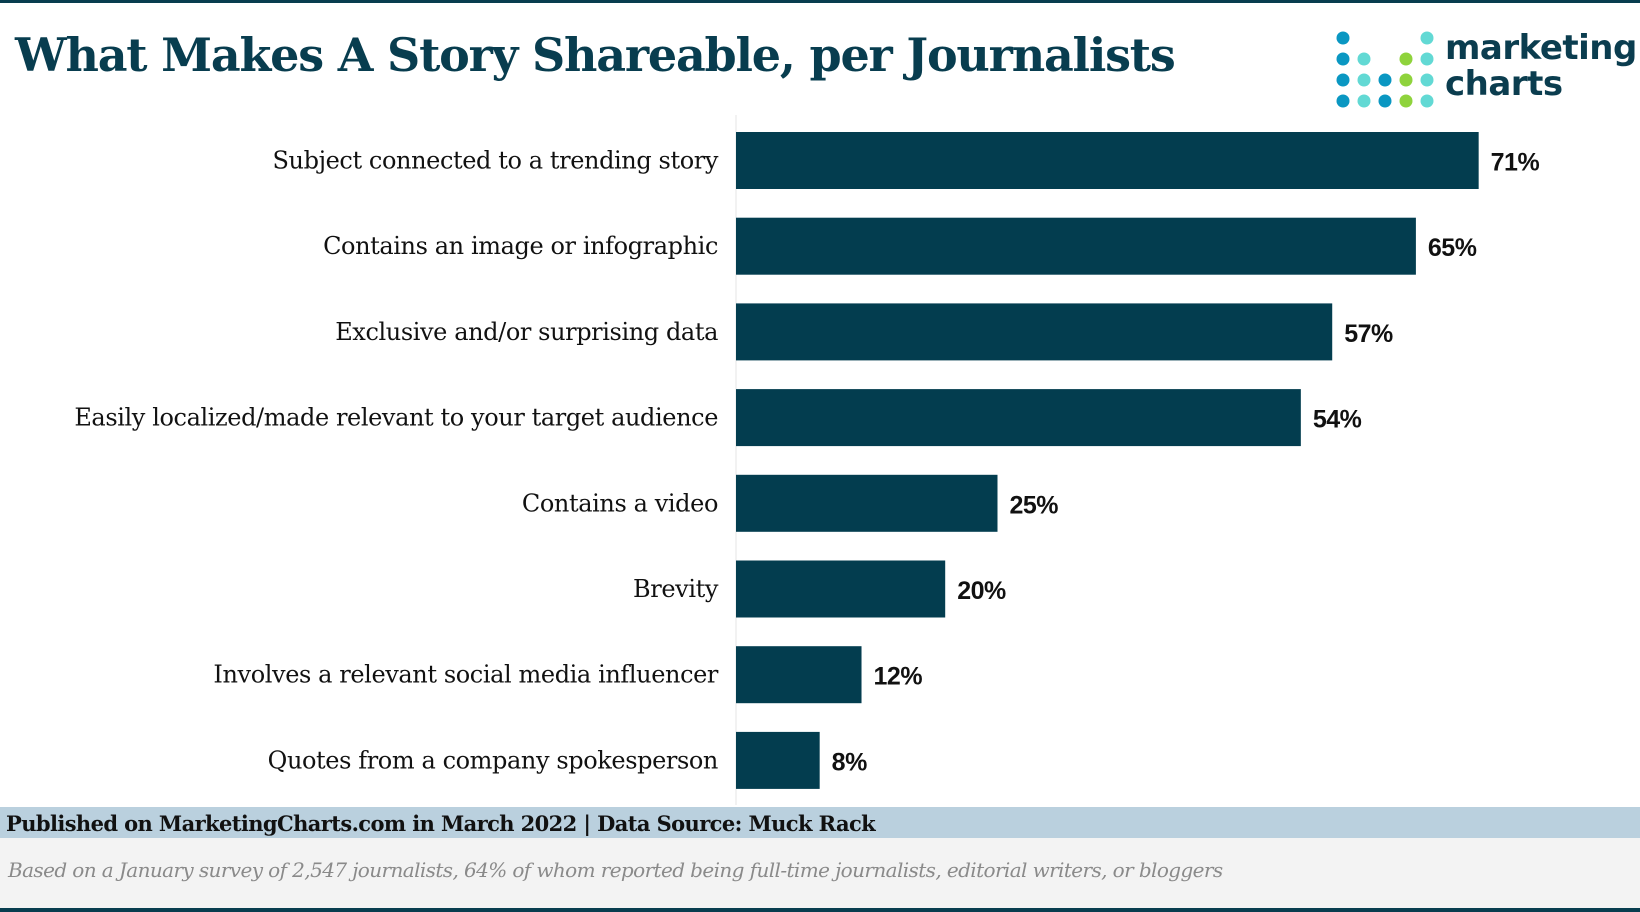 The height and width of the screenshot is (912, 1640). Describe the element at coordinates (1452, 248) in the screenshot. I see `data-label: 65%` at that location.